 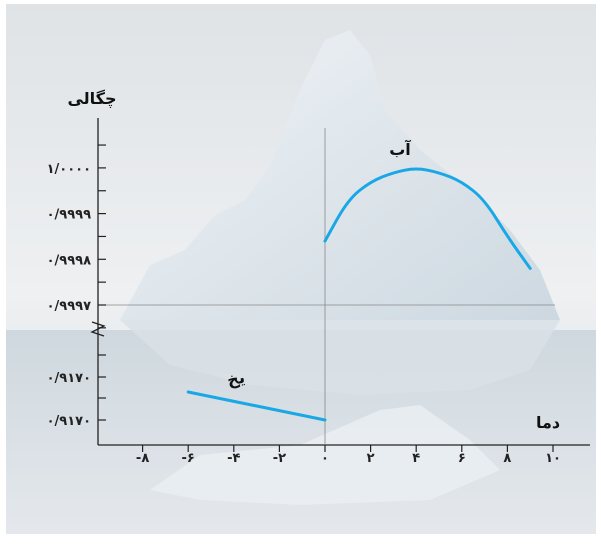 I want to click on y-axis-title: چگالی, so click(x=91, y=99).